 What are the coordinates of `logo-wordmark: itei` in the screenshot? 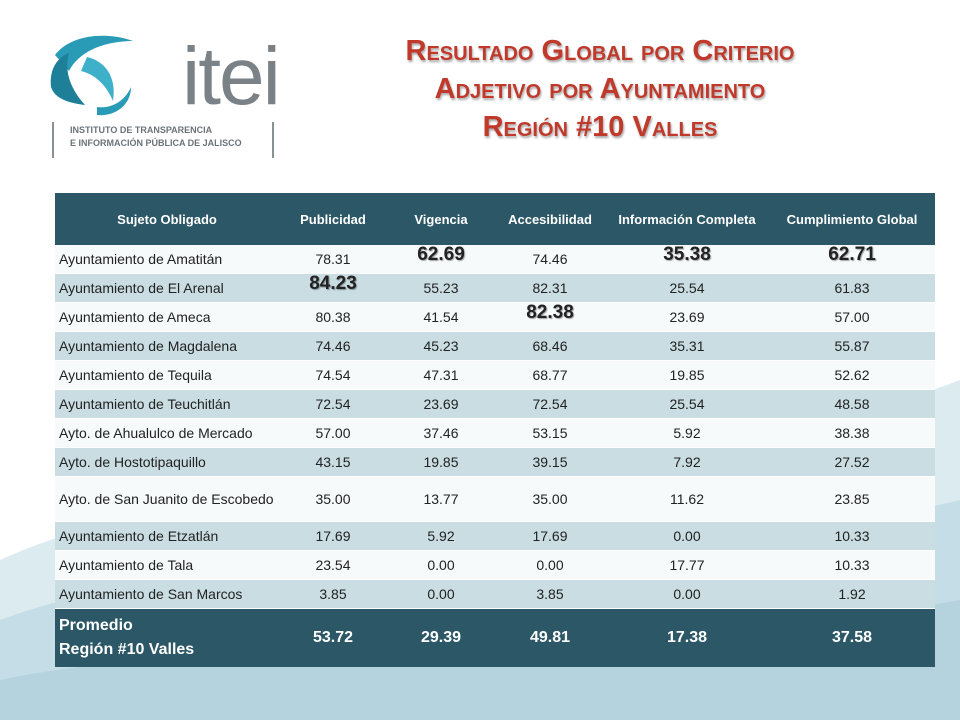 It's located at (231, 76).